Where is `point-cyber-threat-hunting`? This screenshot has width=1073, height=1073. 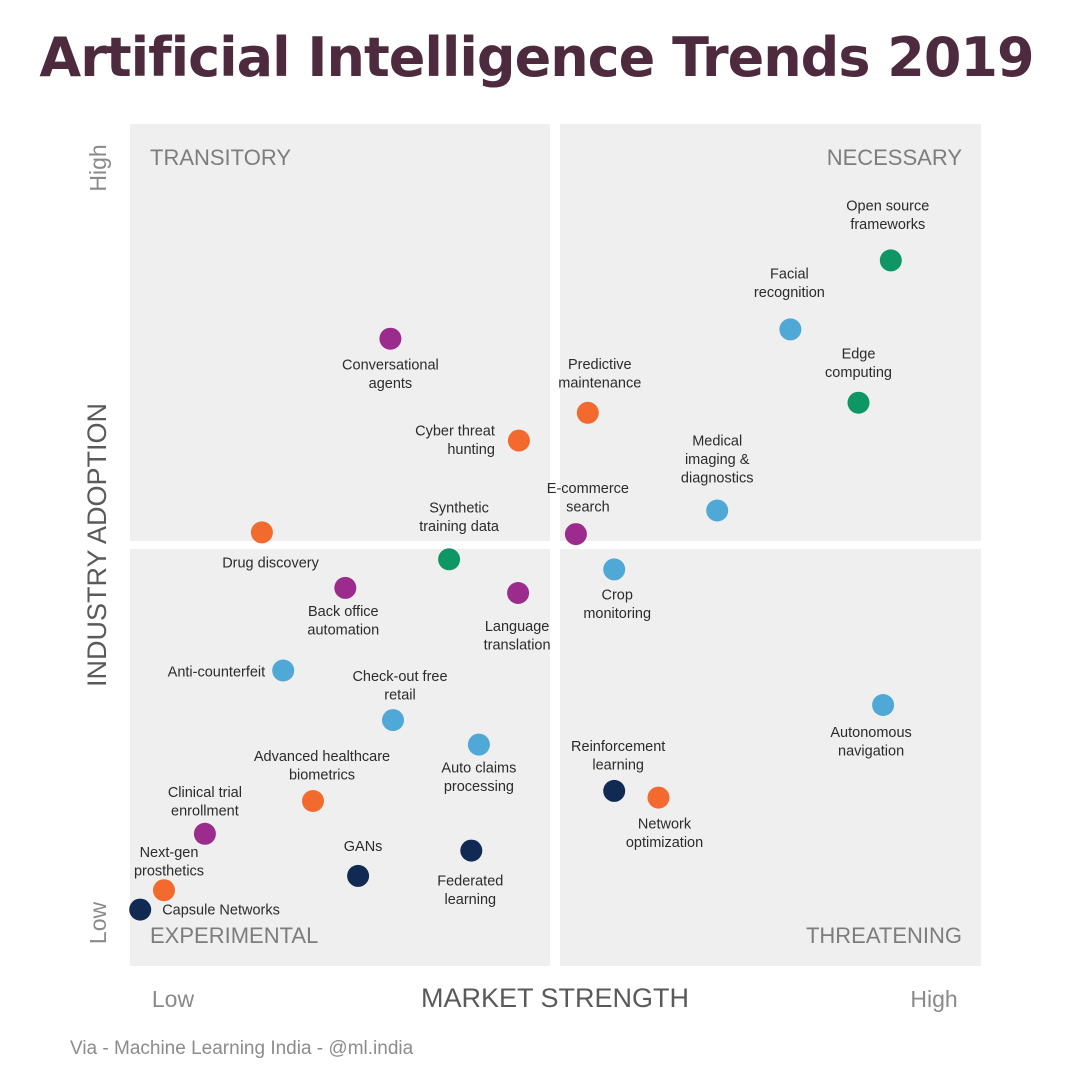
point-cyber-threat-hunting is located at coordinates (518, 440).